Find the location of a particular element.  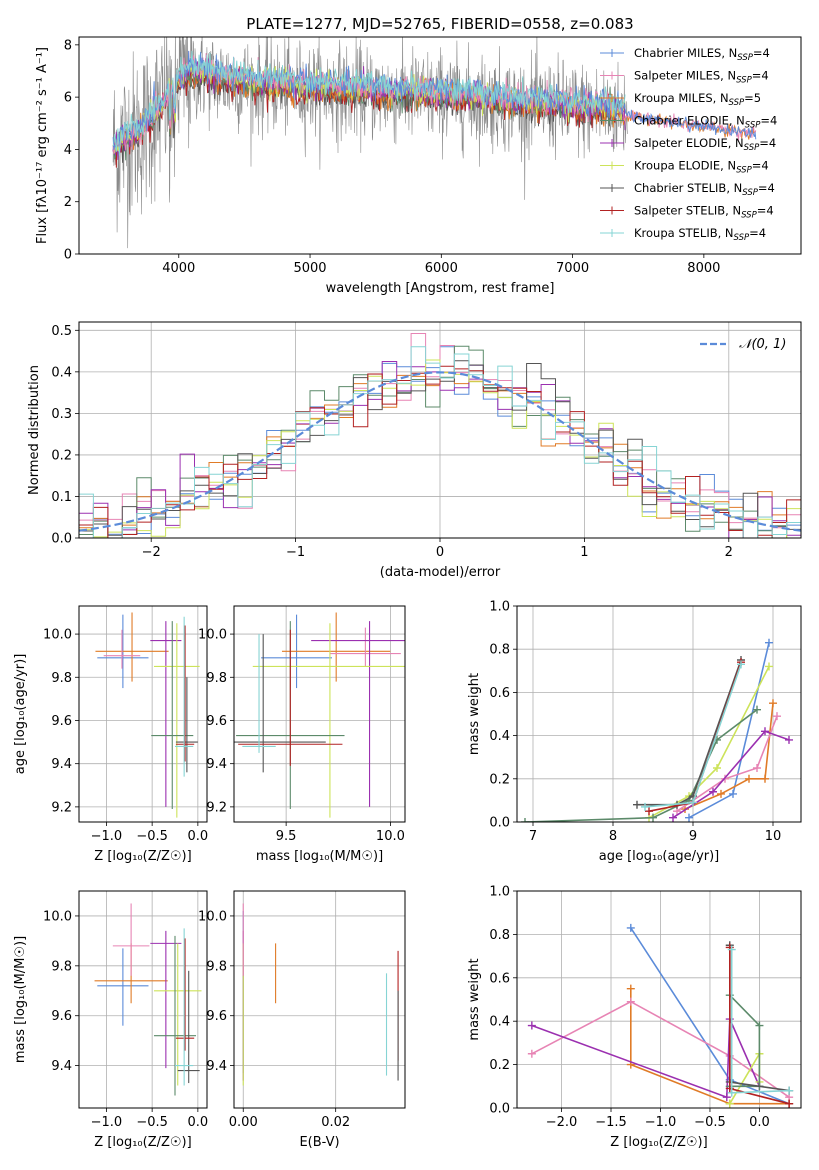

series-line-salpeter_miles is located at coordinates (727, 763).